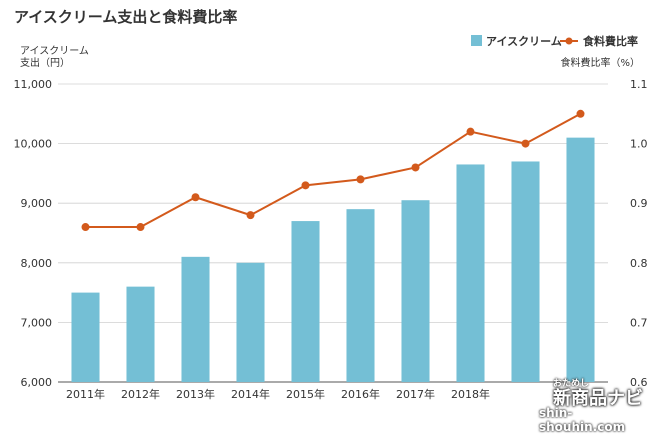  Describe the element at coordinates (126, 17) in the screenshot. I see `chart-title: アイスクリーム支出と食料費比率` at that location.